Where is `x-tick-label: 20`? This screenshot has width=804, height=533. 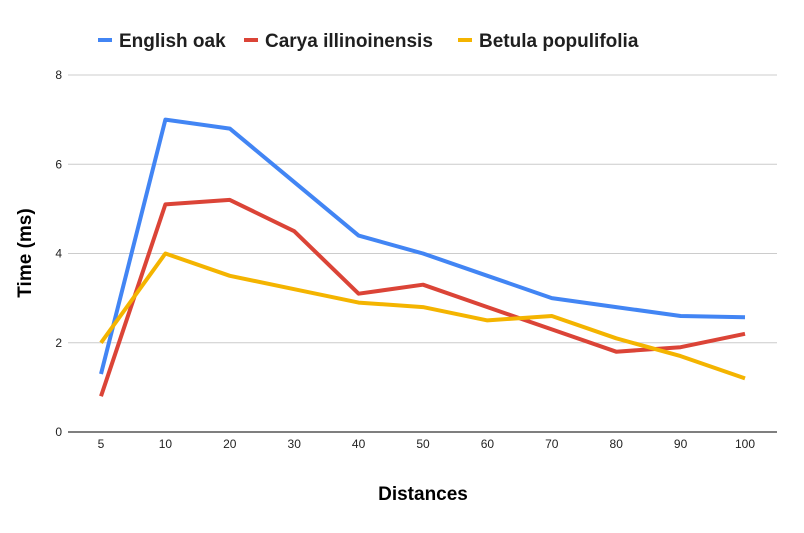 x-tick-label: 20 is located at coordinates (230, 444).